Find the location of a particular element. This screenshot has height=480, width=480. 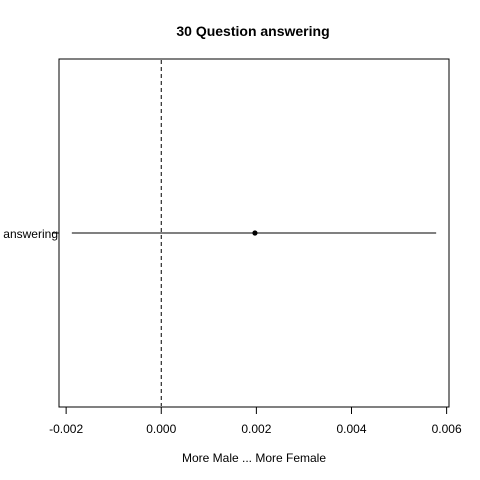

y-category-label: answering is located at coordinates (30, 234).